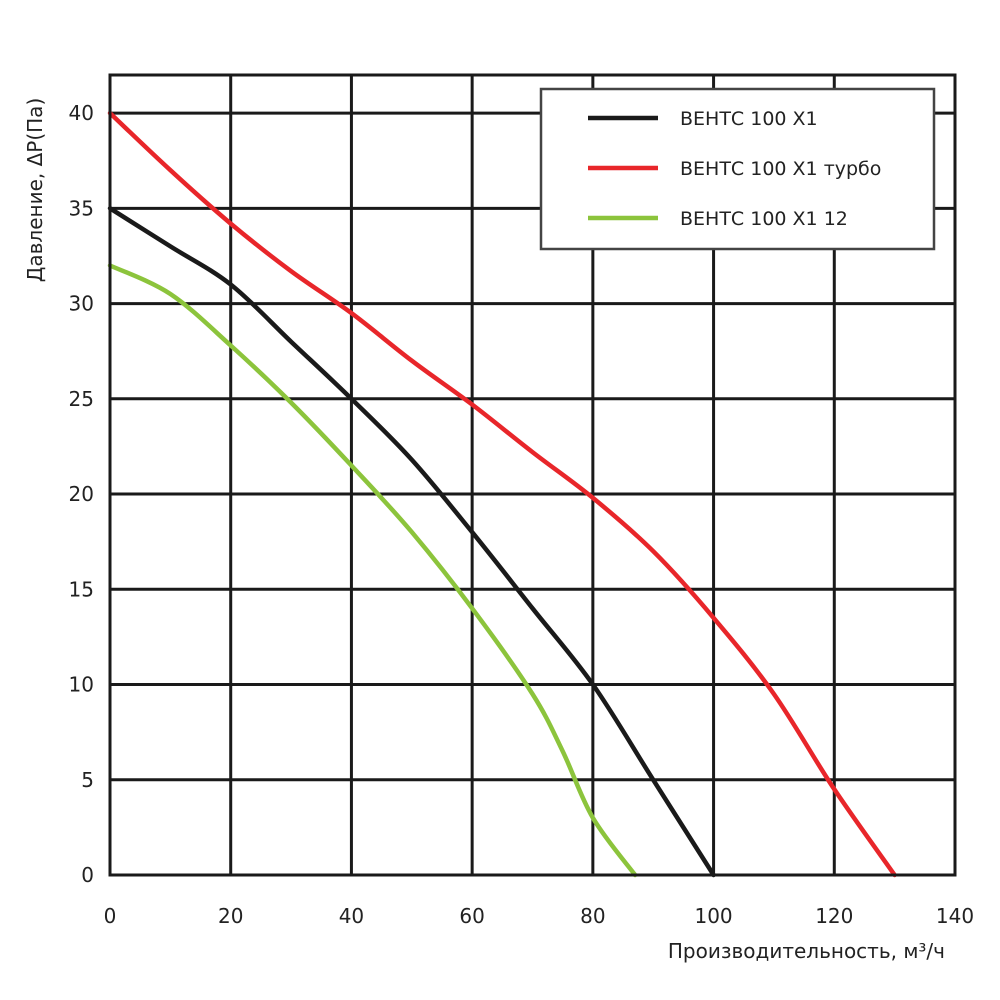  Describe the element at coordinates (81, 208) in the screenshot. I see `y-tick-label: 35` at that location.